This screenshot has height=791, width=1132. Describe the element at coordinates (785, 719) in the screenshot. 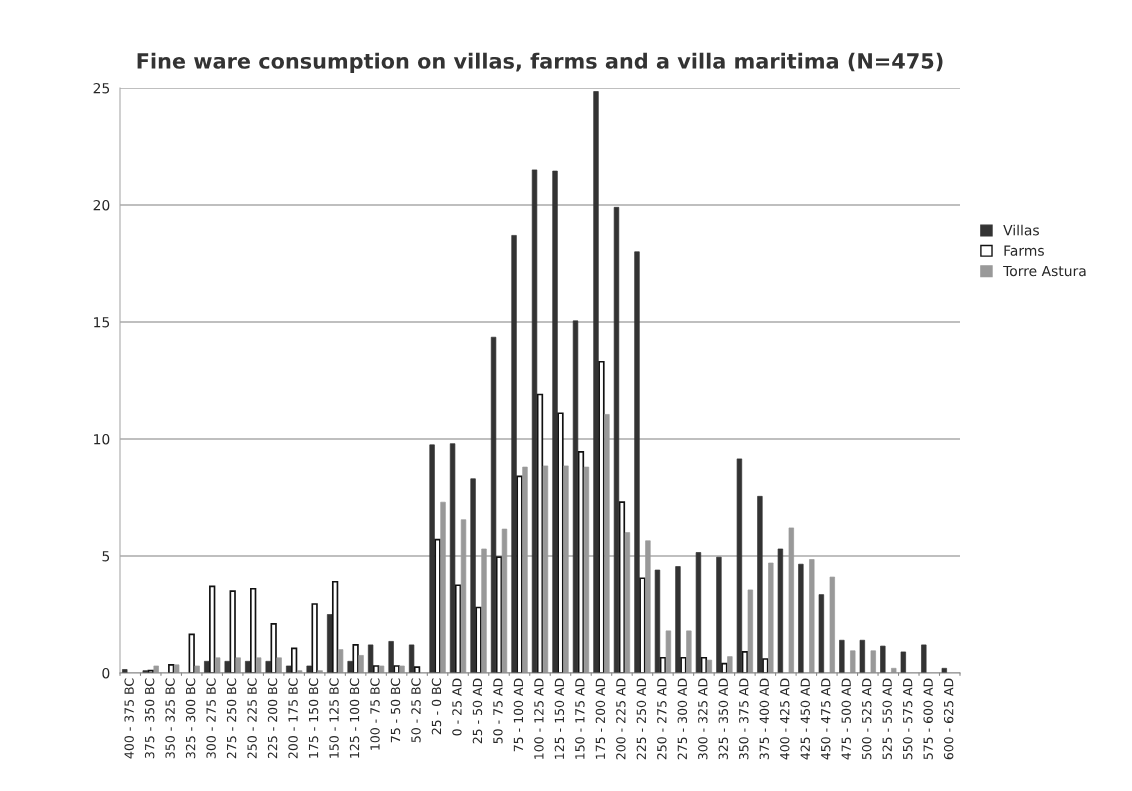

I see `x-tick-label: 400 - 425 AD` at that location.